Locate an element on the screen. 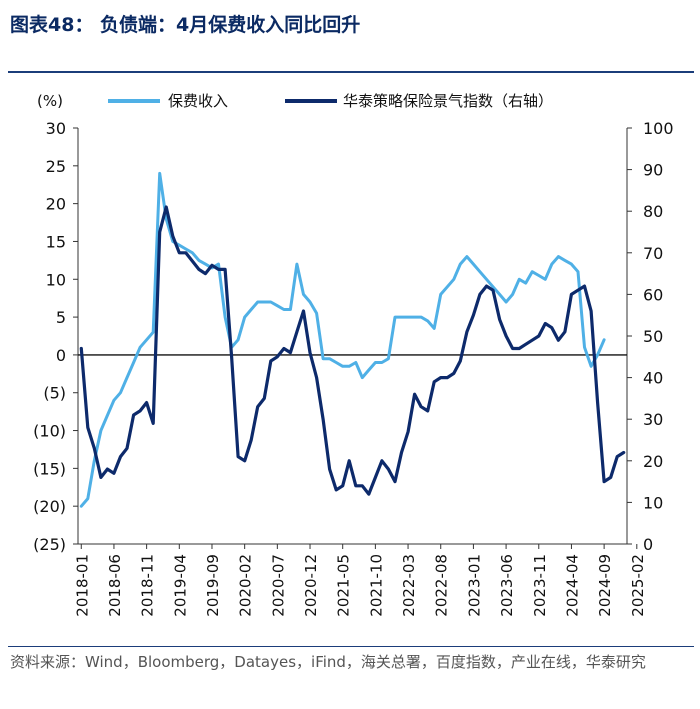 This screenshot has width=700, height=709. y-tick-label: (20) is located at coordinates (49, 506).